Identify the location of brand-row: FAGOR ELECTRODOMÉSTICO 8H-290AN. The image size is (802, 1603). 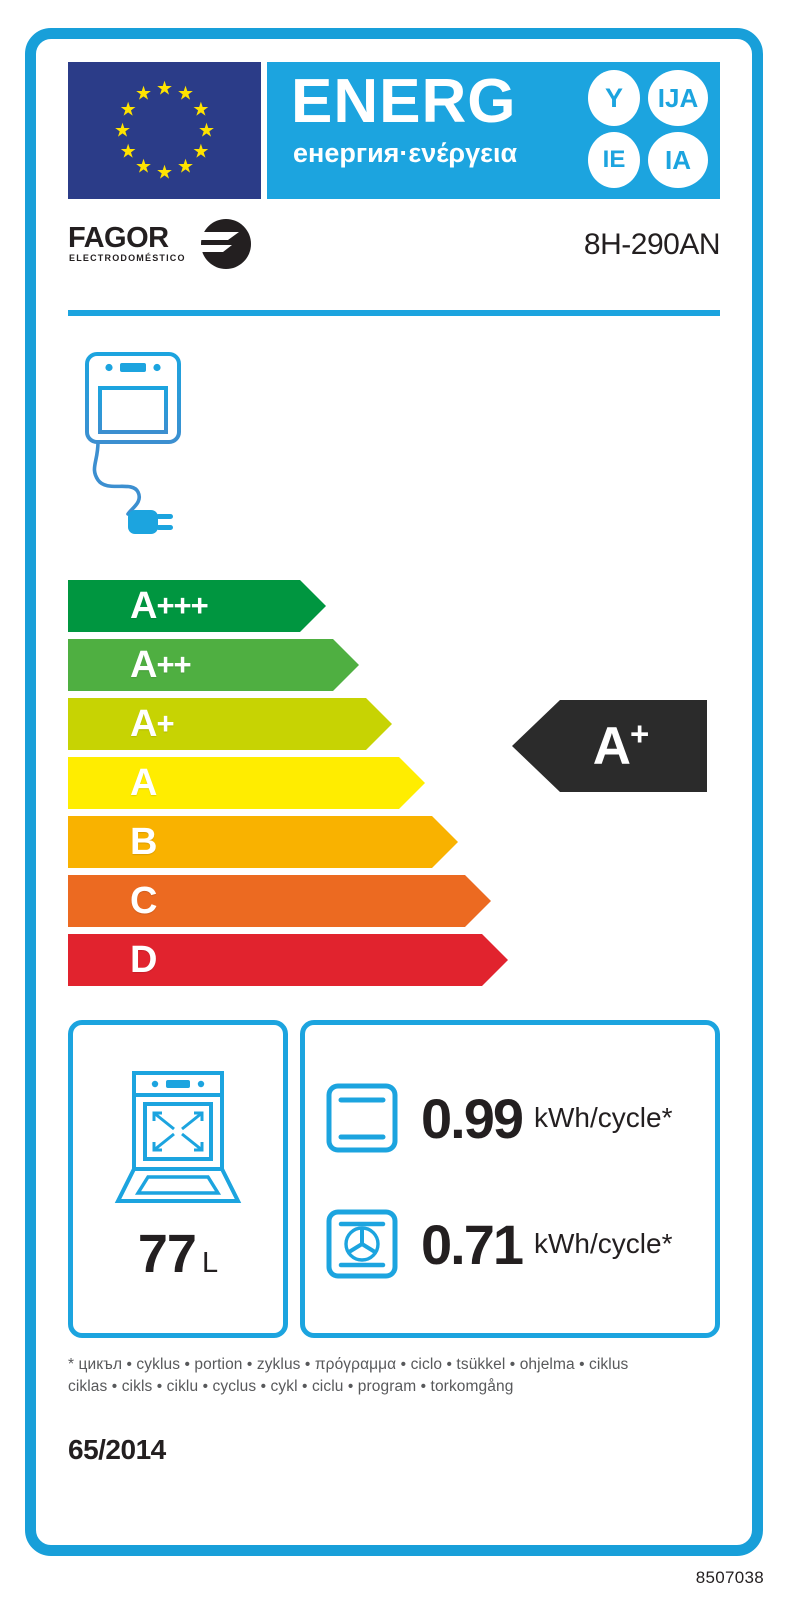
(394, 245).